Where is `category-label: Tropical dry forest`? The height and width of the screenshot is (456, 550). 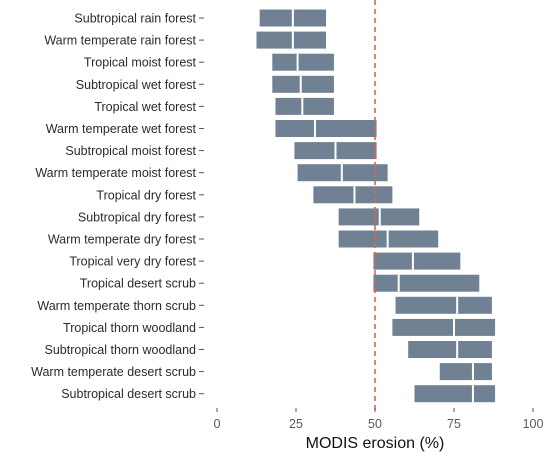
category-label: Tropical dry forest is located at coordinates (146, 195).